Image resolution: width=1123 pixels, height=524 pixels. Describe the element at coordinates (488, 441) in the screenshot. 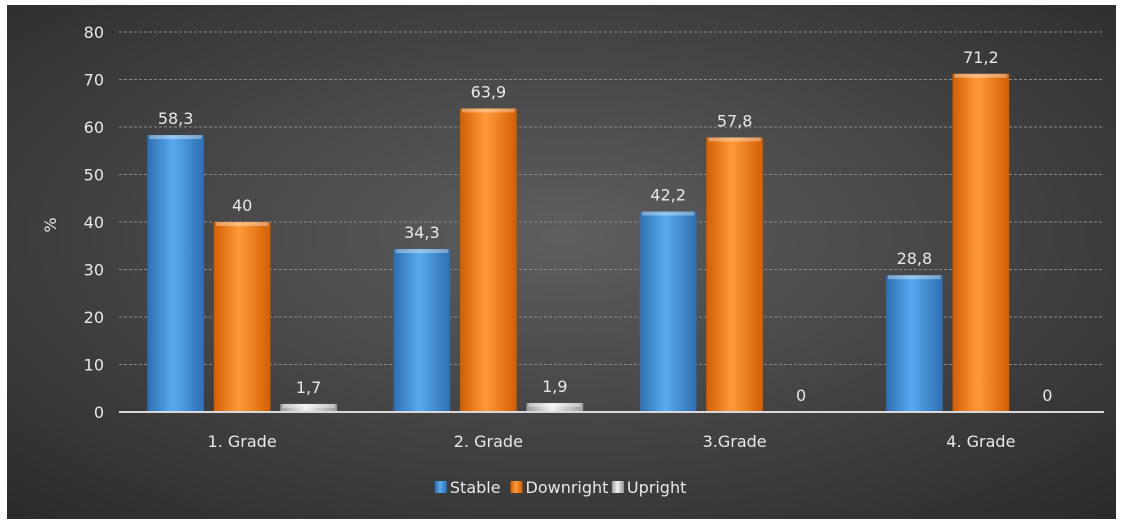

I see `x-tick-label: 2. Grade` at that location.